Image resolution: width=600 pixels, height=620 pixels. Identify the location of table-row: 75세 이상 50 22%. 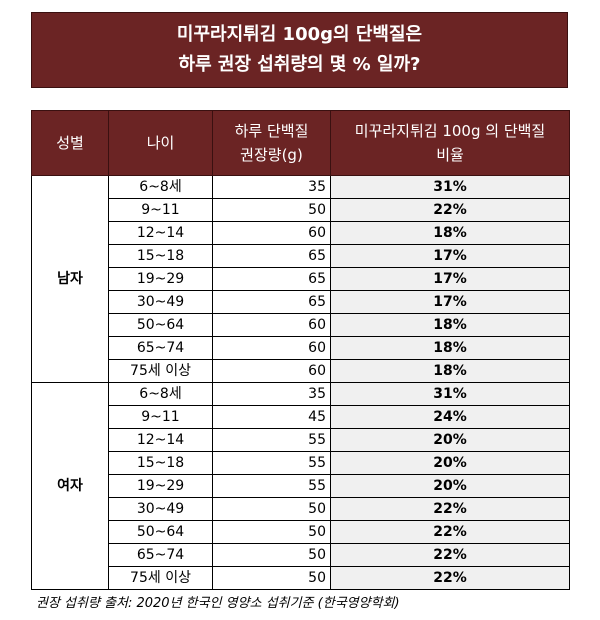
(301, 578).